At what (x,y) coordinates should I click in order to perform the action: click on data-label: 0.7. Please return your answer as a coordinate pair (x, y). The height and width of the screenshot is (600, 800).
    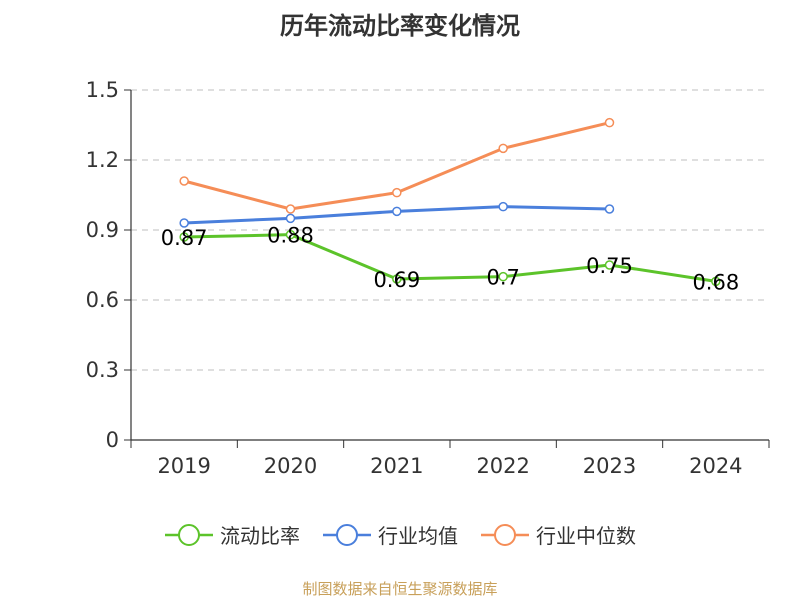
    Looking at the image, I should click on (502, 278).